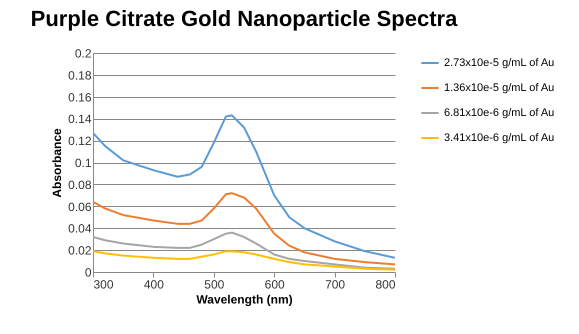 The height and width of the screenshot is (334, 579). Describe the element at coordinates (335, 285) in the screenshot. I see `x-tick-label: 700` at that location.